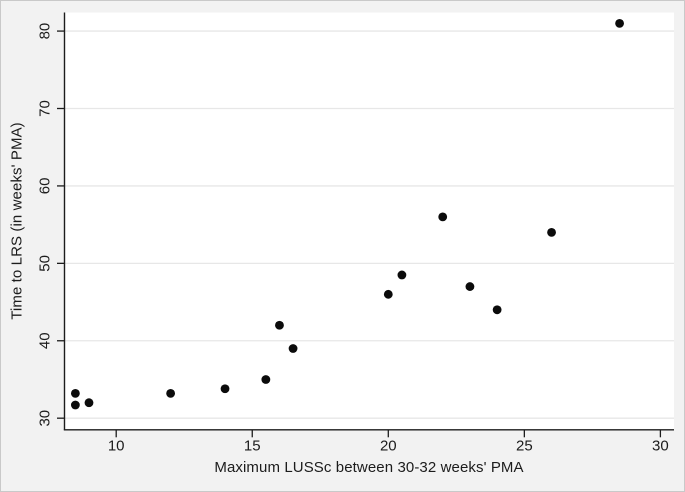  Describe the element at coordinates (45, 263) in the screenshot. I see `y-tick-label-50: 50` at that location.